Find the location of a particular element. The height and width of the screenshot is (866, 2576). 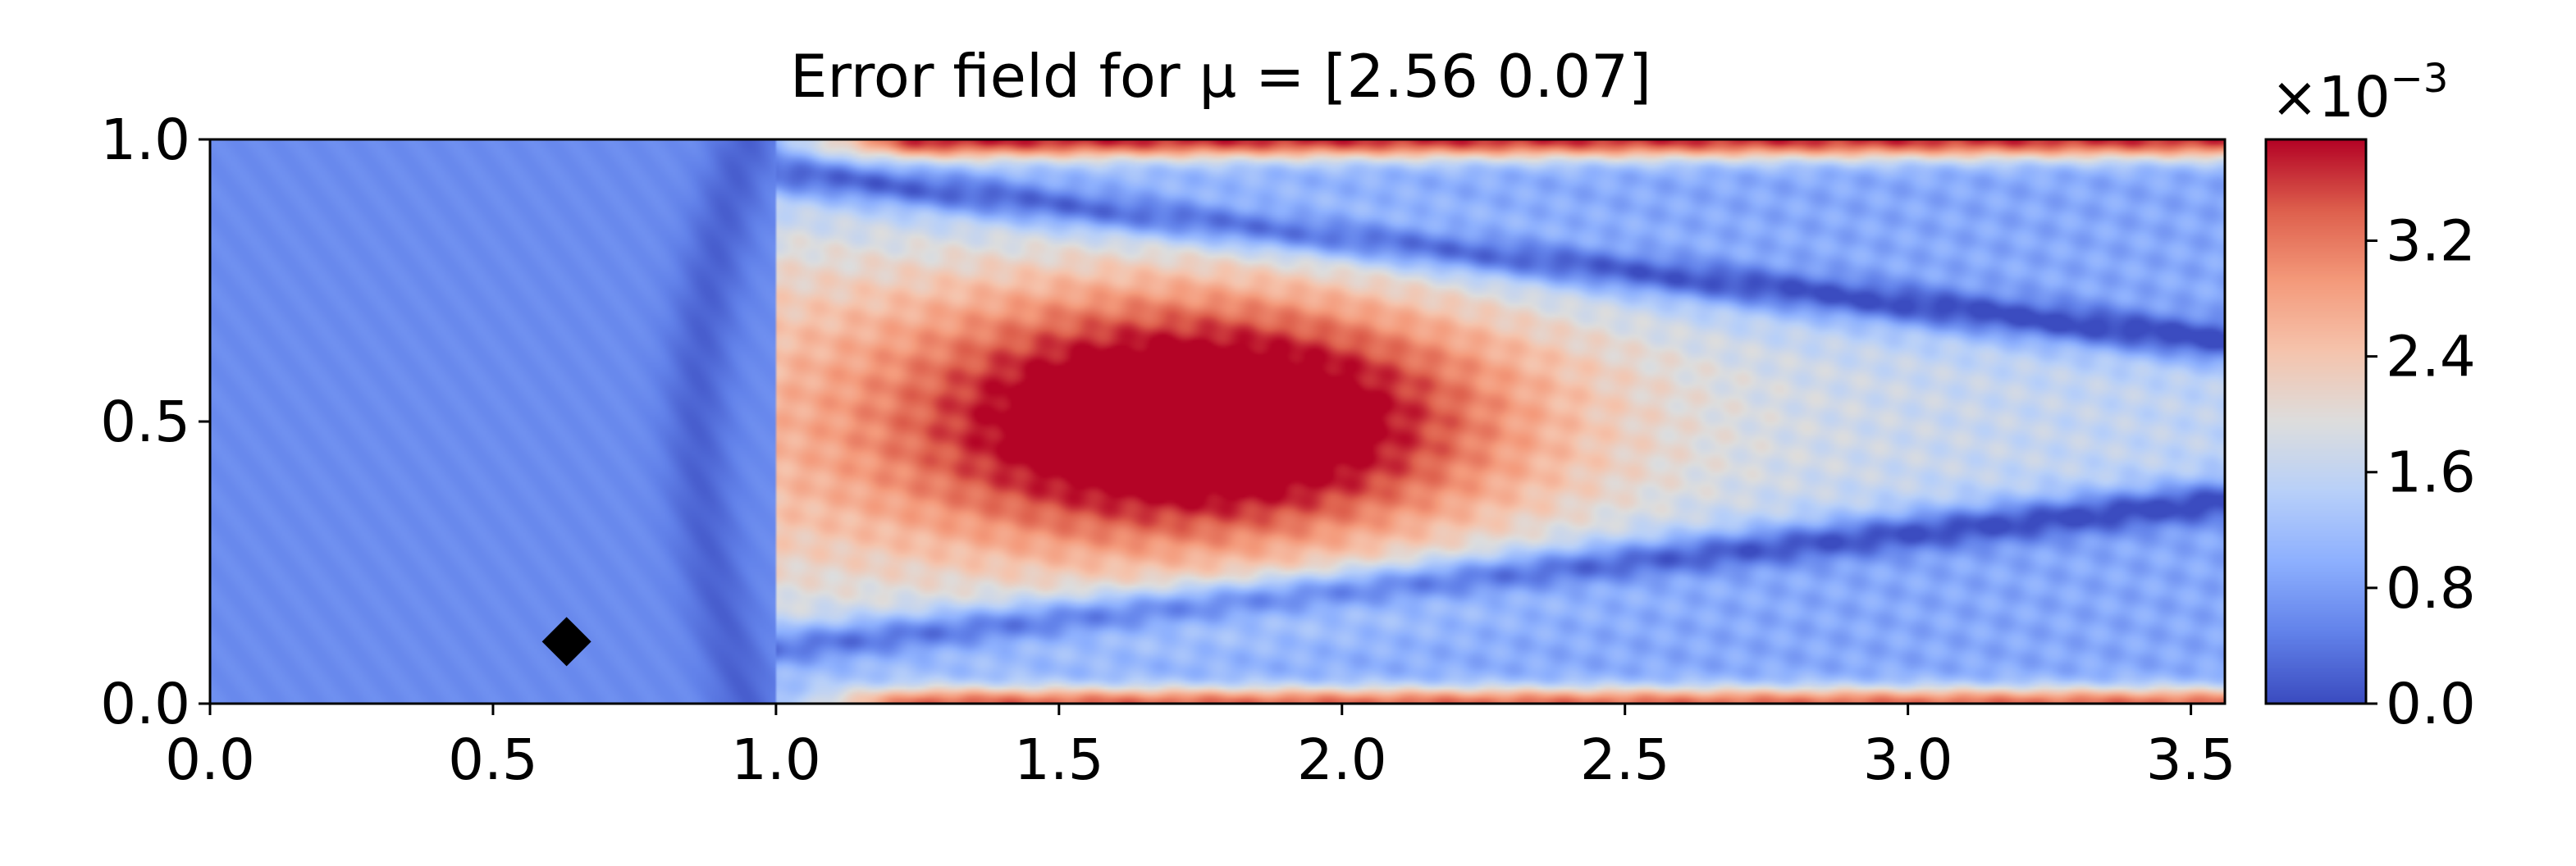

colorbar-tick-label: 0.8 is located at coordinates (2431, 589).